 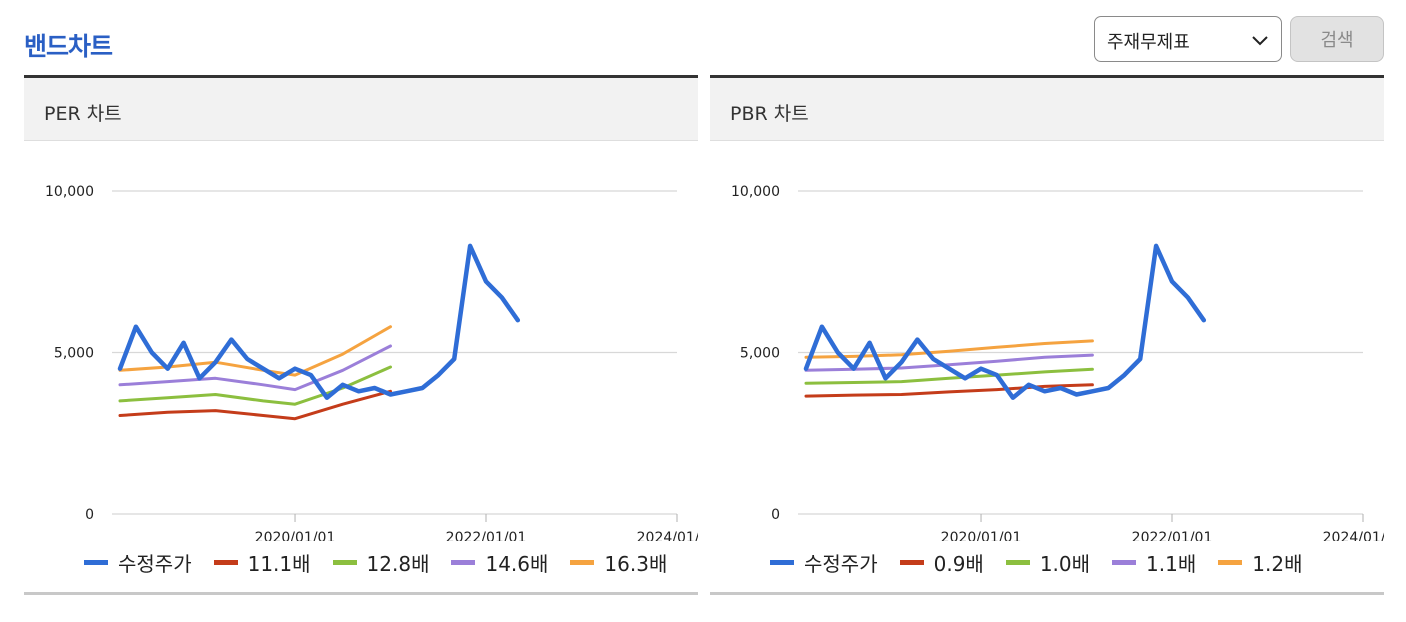 What do you see at coordinates (68, 46) in the screenshot?
I see `page-title: 밴드차트` at bounding box center [68, 46].